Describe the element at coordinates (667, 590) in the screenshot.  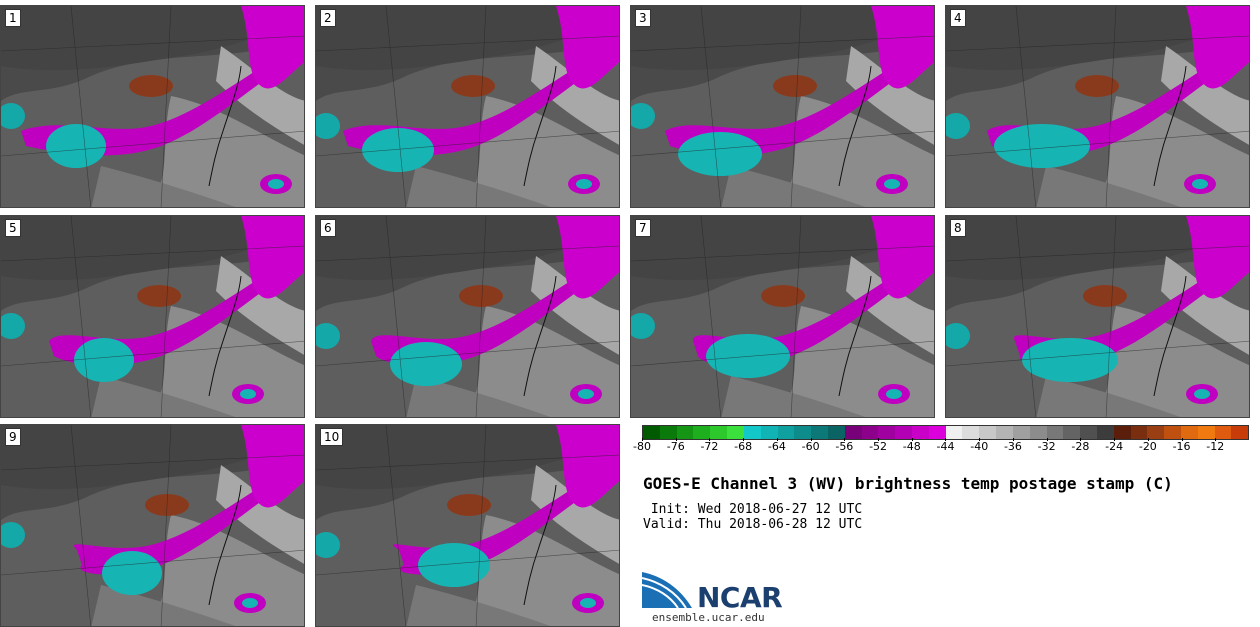
I see `ncar-logo-icon` at that location.